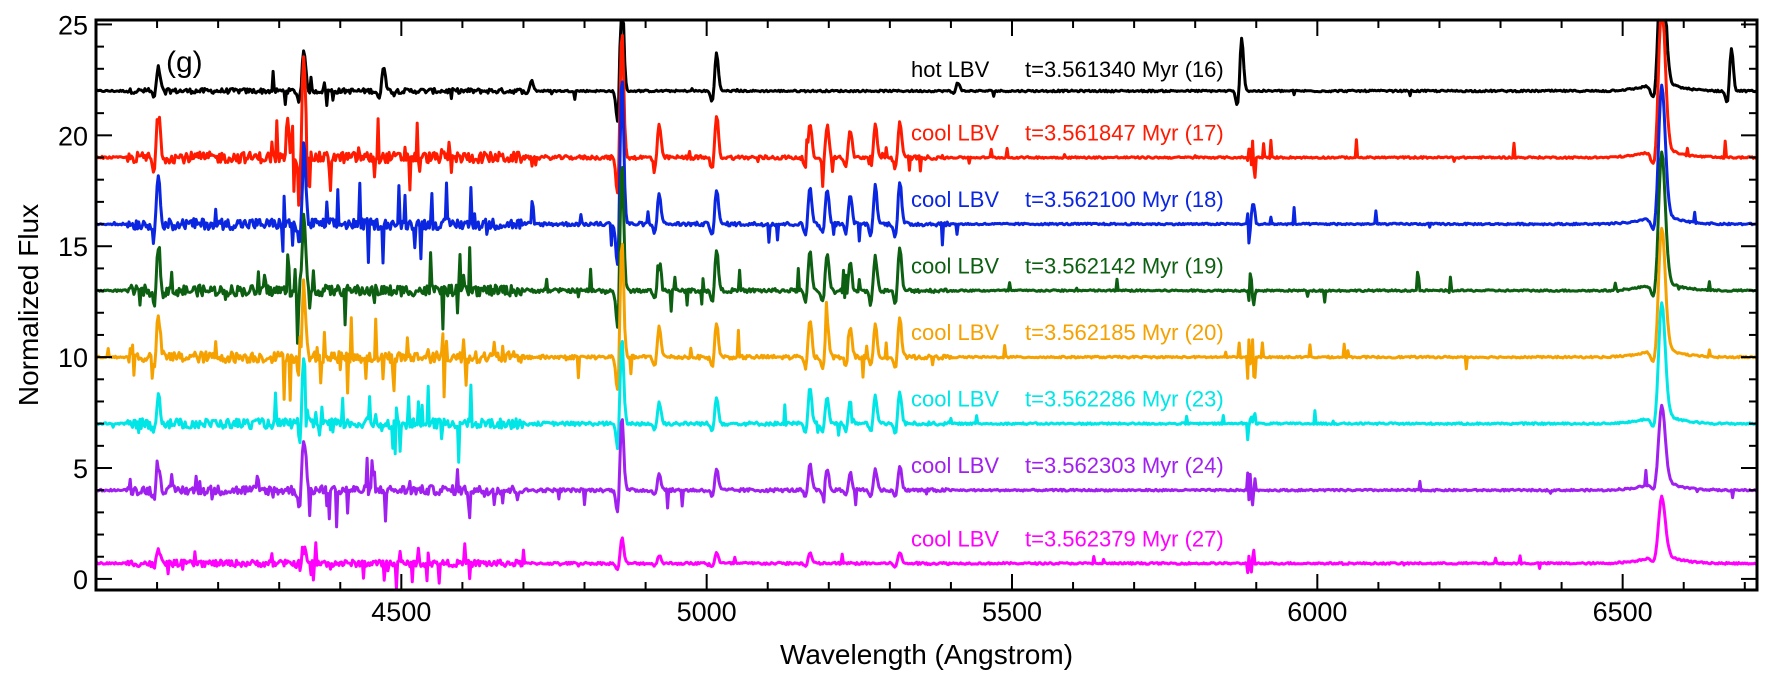 This screenshot has width=1778, height=681. What do you see at coordinates (73, 136) in the screenshot?
I see `y-tick-label: 20` at bounding box center [73, 136].